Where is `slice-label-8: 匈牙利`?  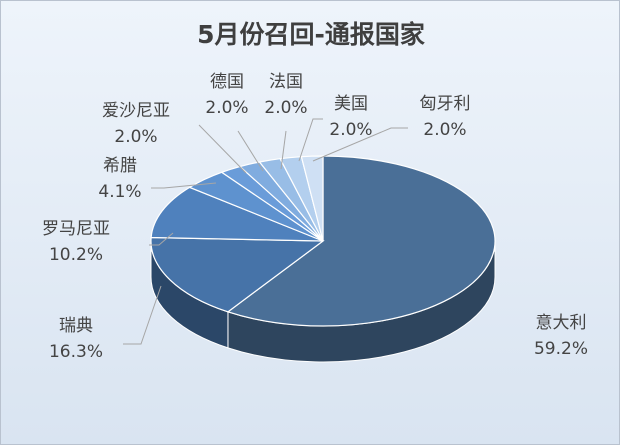 slice-label-8: 匈牙利 is located at coordinates (445, 104).